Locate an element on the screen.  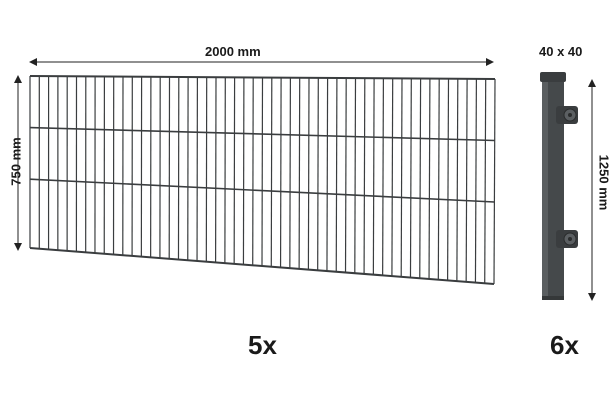
post-clamp-upper is located at coordinates (567, 115).